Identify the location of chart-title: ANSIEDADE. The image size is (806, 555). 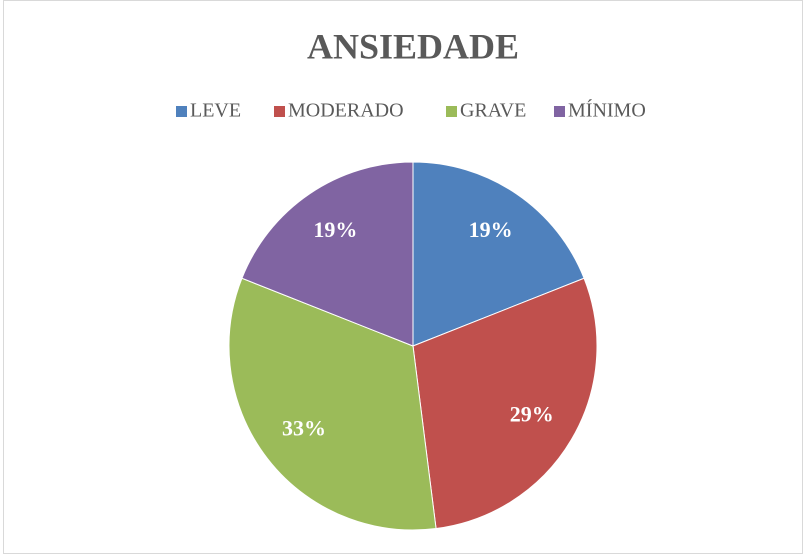
(413, 46).